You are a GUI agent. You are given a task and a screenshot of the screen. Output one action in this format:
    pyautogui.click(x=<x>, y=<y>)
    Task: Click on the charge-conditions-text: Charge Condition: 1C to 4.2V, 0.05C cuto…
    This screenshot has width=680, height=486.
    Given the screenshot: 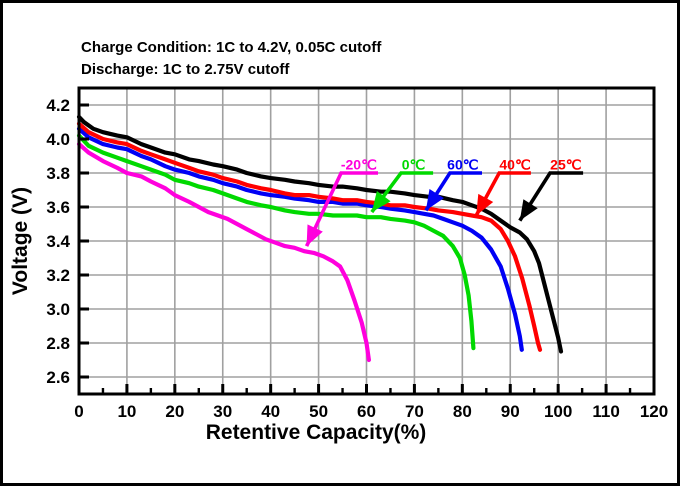 What is the action you would take?
    pyautogui.click(x=231, y=59)
    